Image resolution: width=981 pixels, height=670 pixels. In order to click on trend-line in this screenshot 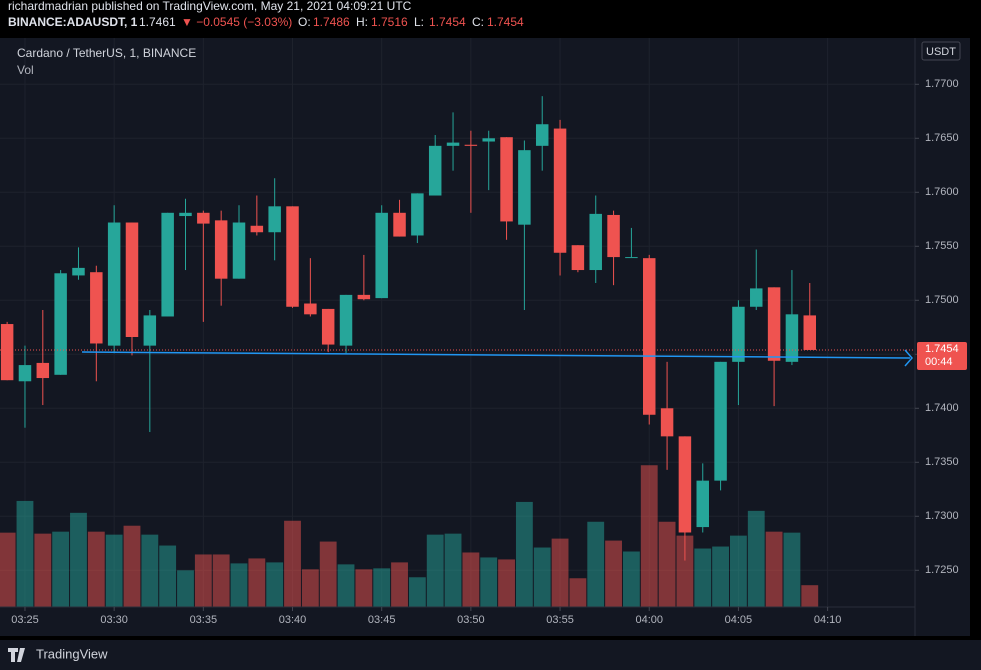, I will do `click(496, 355)`.